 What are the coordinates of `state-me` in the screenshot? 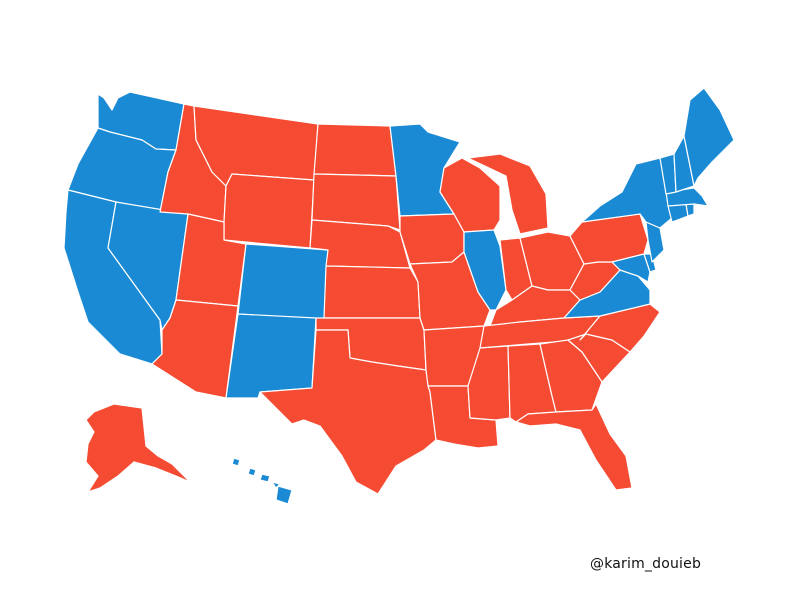 It's located at (709, 137).